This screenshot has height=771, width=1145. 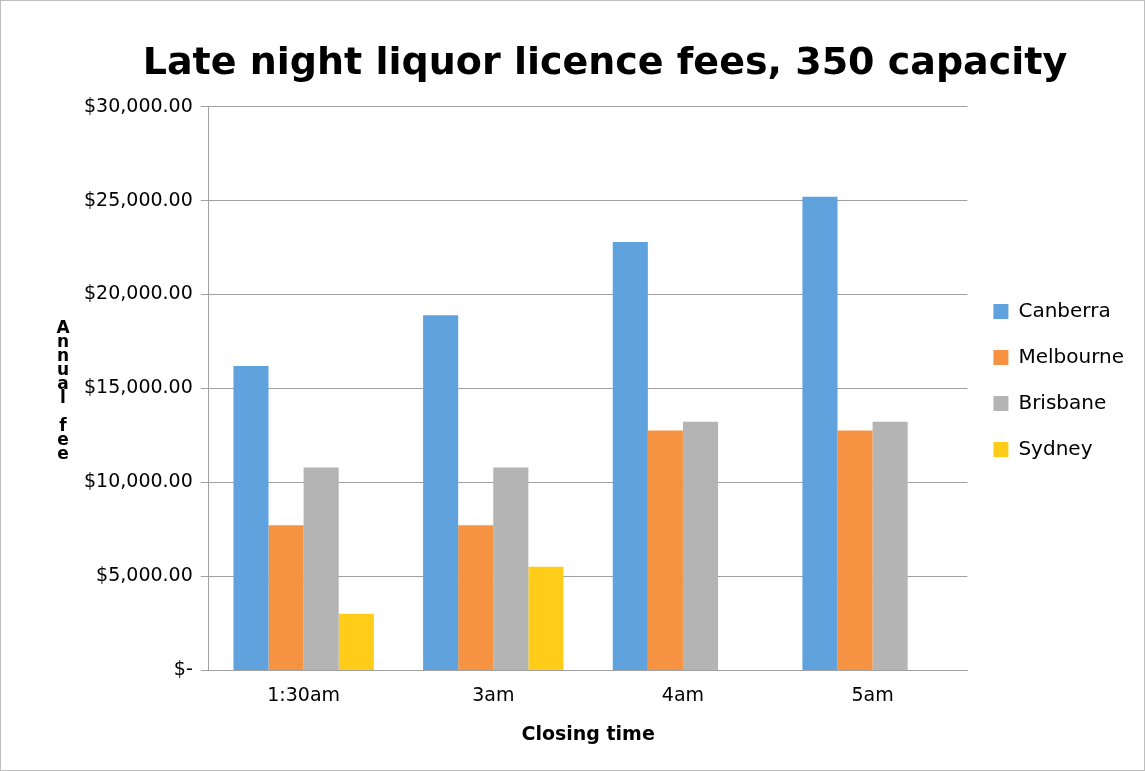 What do you see at coordinates (683, 693) in the screenshot?
I see `x-tick-label: 4am` at bounding box center [683, 693].